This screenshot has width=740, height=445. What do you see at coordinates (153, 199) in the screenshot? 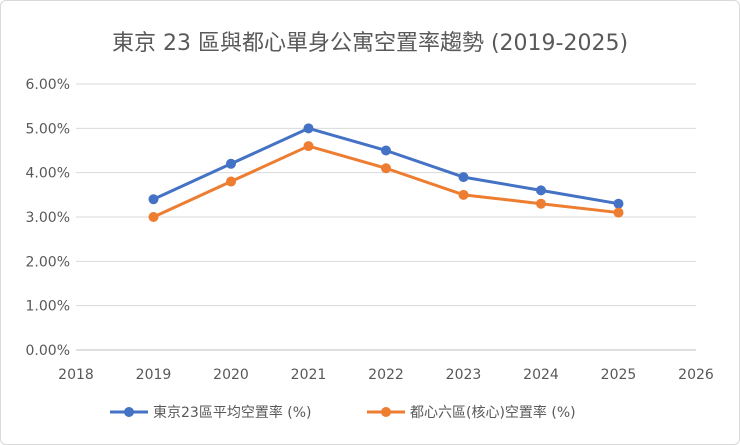
I see `data-point-0-2019` at bounding box center [153, 199].